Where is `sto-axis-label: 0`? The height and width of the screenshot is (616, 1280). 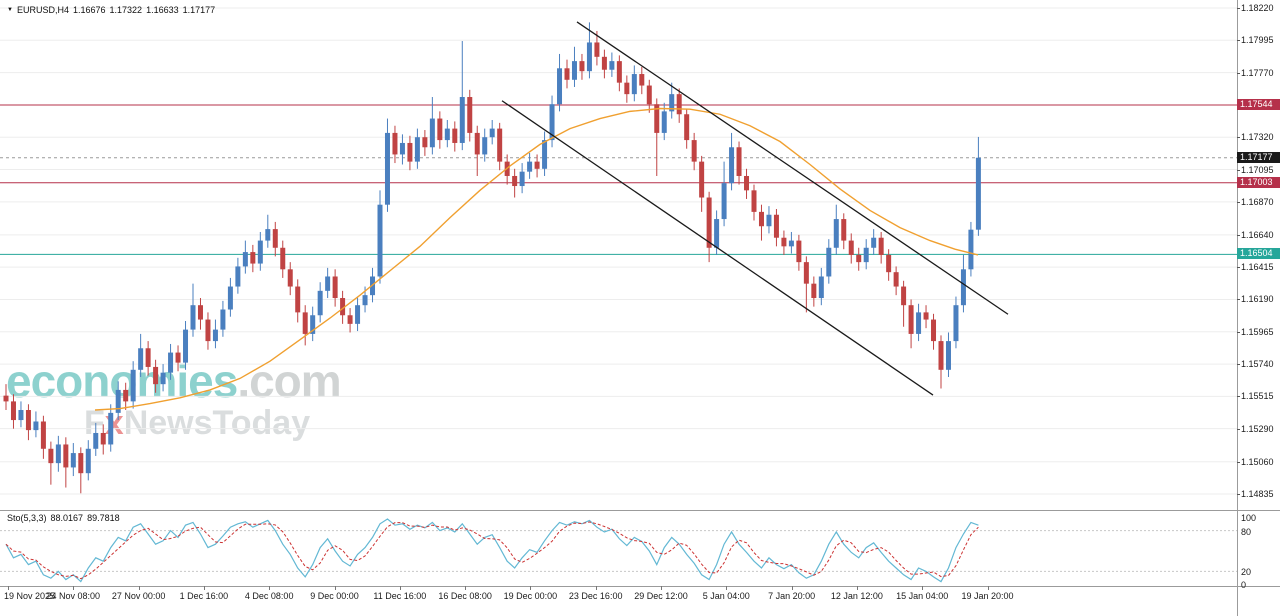
sto-axis-label: 0 is located at coordinates (1244, 585).